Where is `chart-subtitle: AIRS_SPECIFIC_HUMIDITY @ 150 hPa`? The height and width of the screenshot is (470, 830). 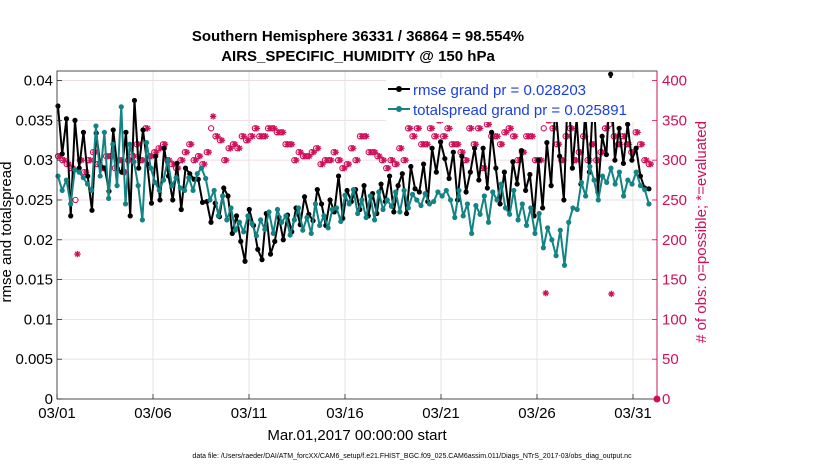 chart-subtitle: AIRS_SPECIFIC_HUMIDITY @ 150 hPa is located at coordinates (358, 56).